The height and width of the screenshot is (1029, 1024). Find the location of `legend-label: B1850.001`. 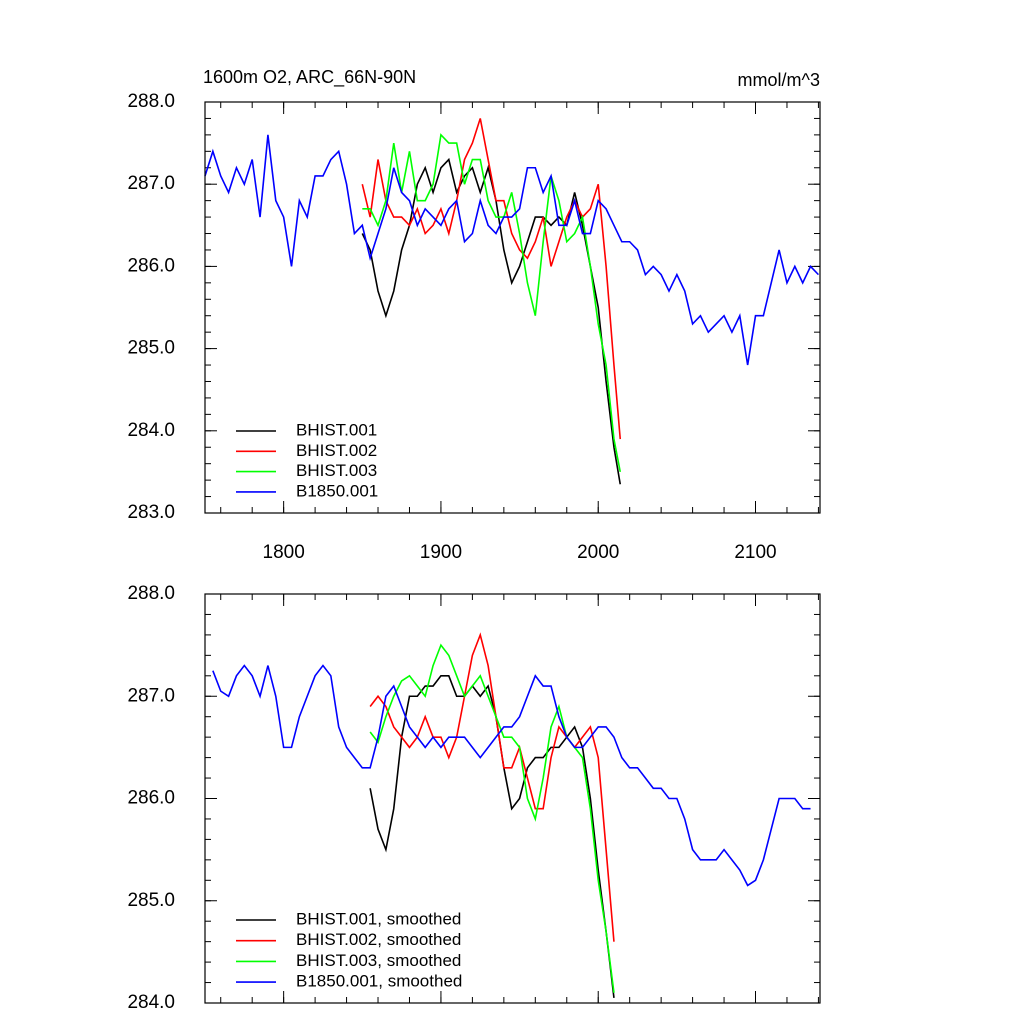

legend-label: B1850.001 is located at coordinates (337, 490).